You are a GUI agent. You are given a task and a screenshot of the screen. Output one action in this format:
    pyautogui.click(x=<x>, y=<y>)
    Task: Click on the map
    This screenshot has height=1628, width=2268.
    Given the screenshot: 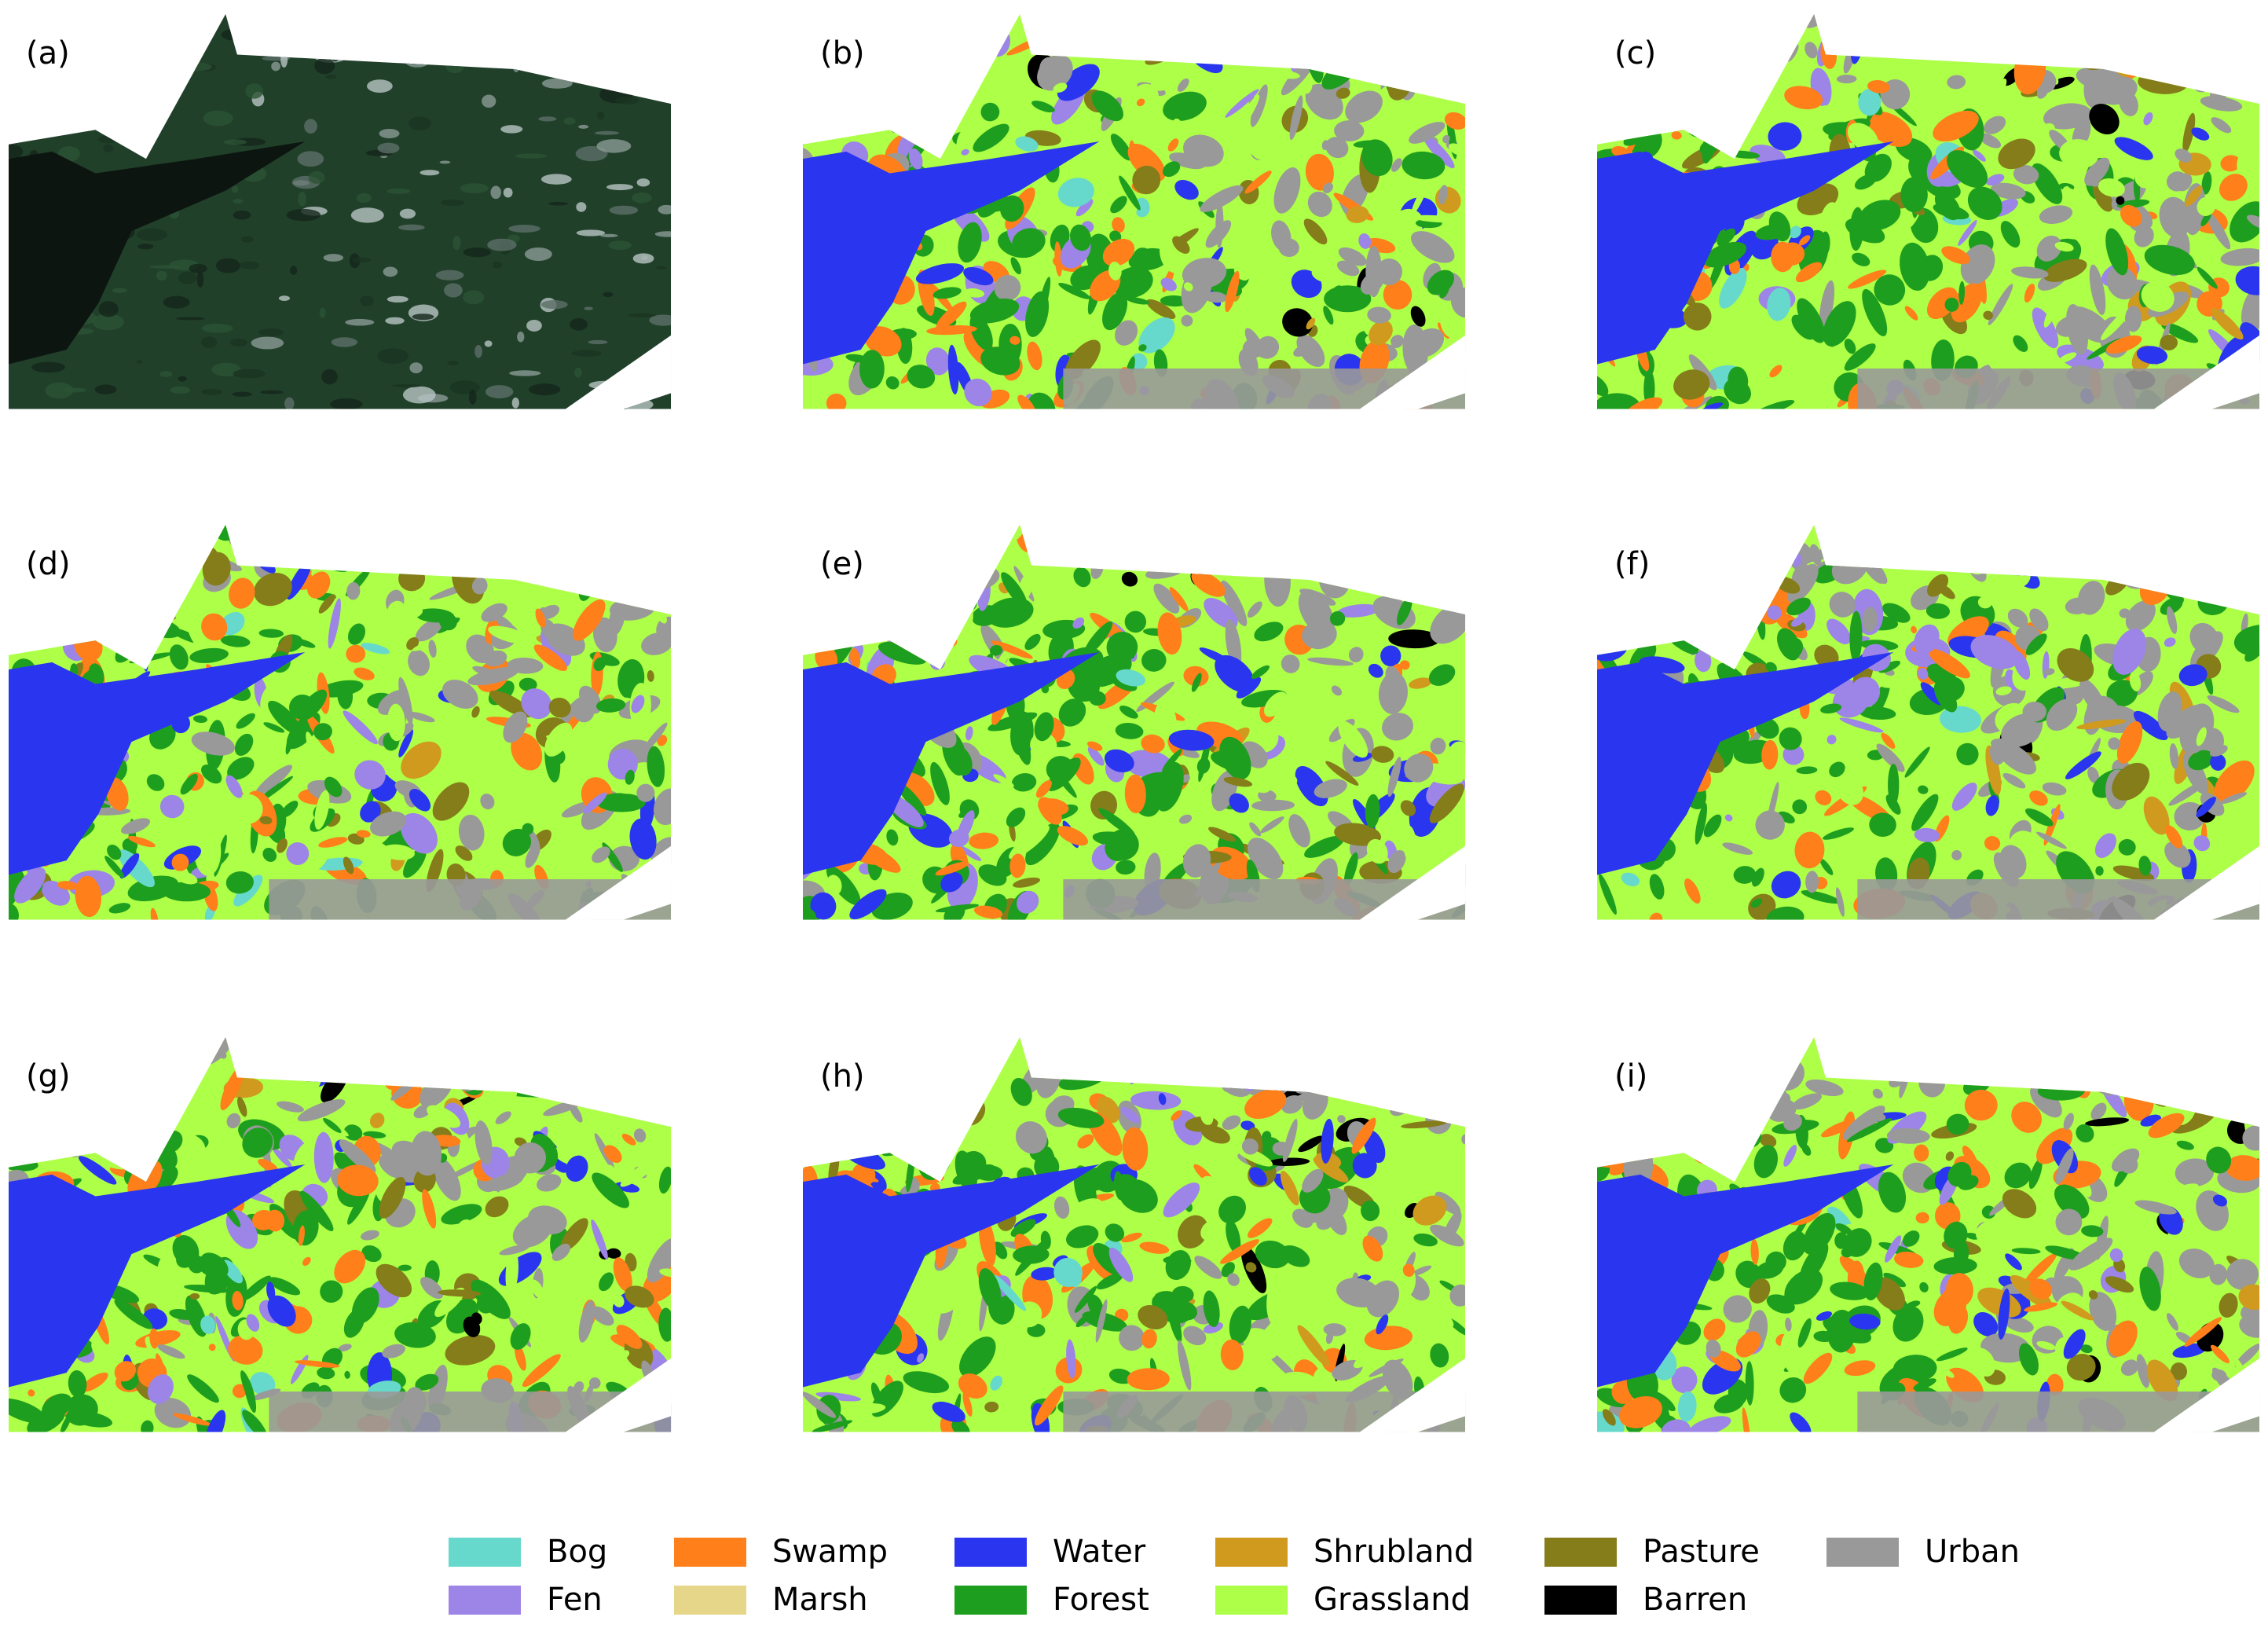 What is the action you would take?
    pyautogui.click(x=340, y=1234)
    